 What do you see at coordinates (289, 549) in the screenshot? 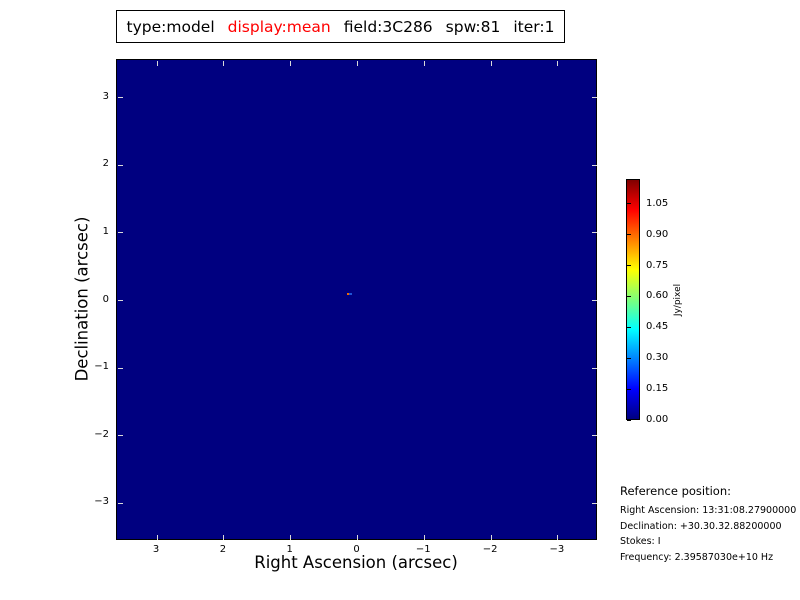
I see `x-tick-label-2: 1` at bounding box center [289, 549].